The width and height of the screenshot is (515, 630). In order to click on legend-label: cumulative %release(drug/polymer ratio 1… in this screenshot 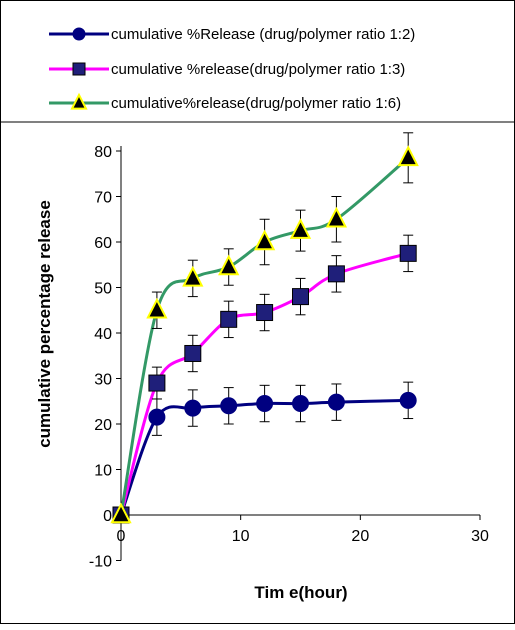, I will do `click(258, 69)`.